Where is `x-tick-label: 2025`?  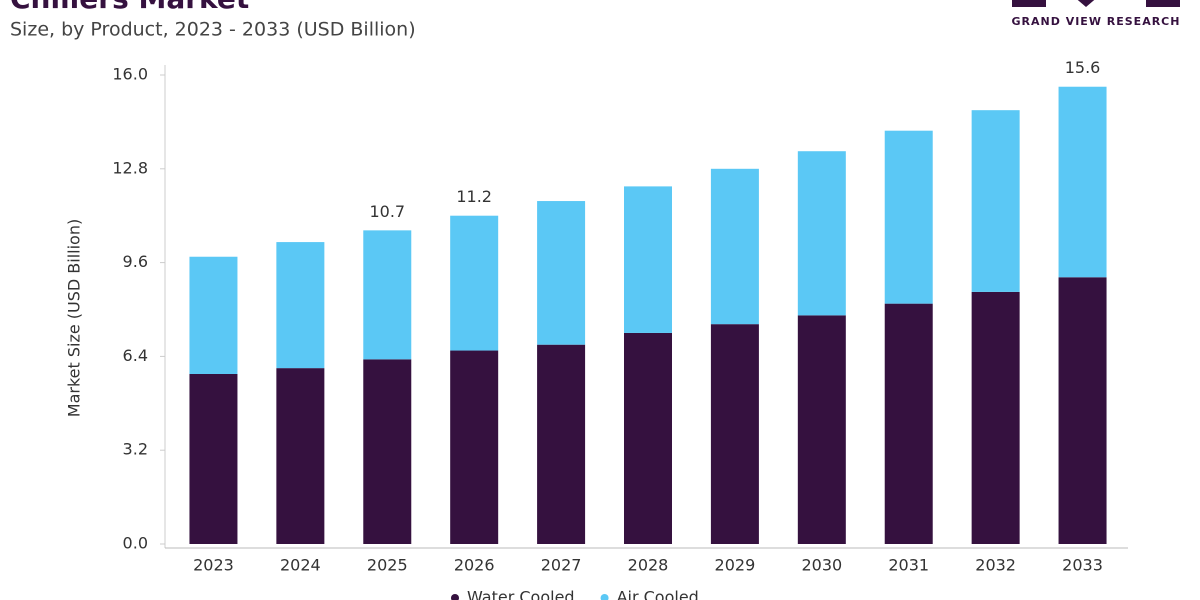 x-tick-label: 2025 is located at coordinates (387, 565).